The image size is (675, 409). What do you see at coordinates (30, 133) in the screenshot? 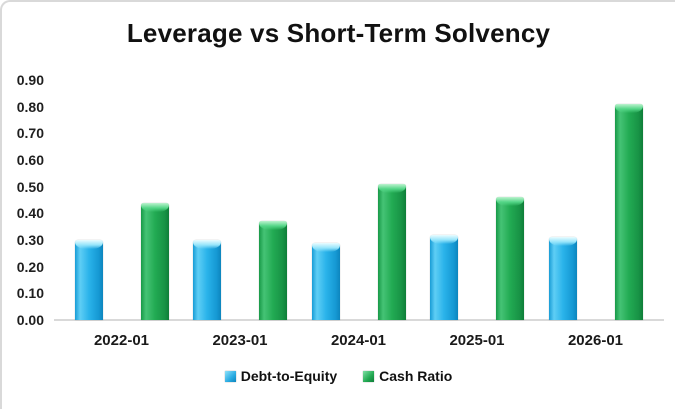
I see `y-axis-tick-label: 0.70` at bounding box center [30, 133].